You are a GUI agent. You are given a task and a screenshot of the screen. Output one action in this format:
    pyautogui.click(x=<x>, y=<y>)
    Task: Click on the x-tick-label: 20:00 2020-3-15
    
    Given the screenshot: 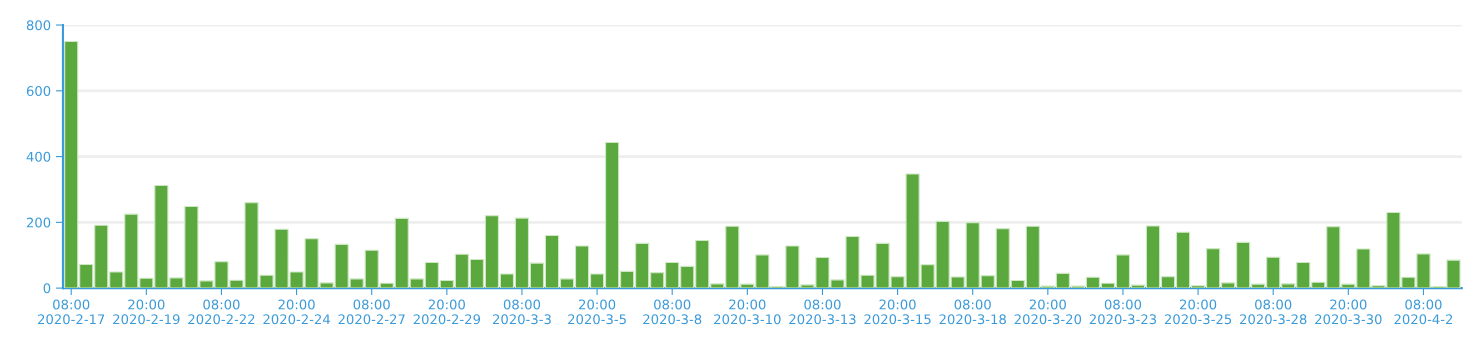 What is the action you would take?
    pyautogui.click(x=897, y=312)
    